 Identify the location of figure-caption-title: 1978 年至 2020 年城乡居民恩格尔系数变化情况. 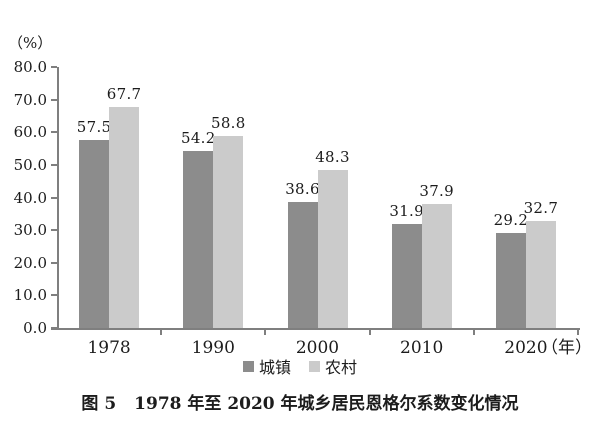
(326, 404).